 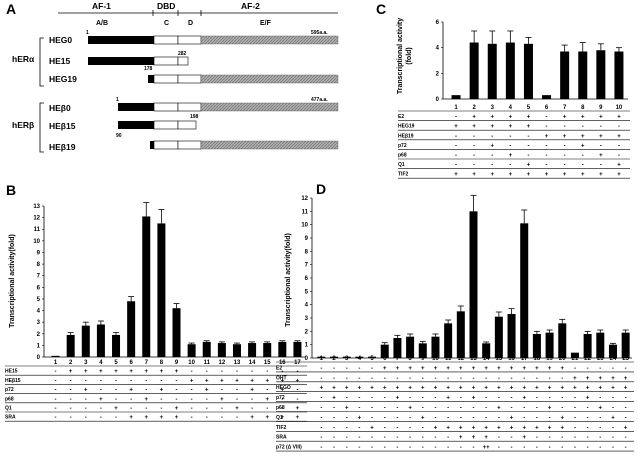 I want to click on construct-heg0-start: 1, so click(x=87, y=33).